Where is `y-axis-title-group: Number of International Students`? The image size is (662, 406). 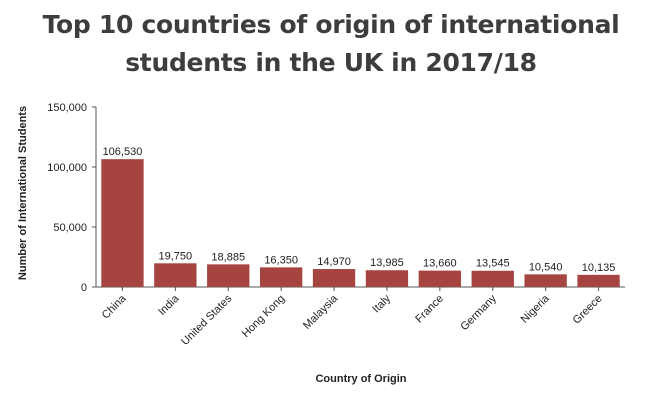
y-axis-title-group: Number of International Students is located at coordinates (23, 193).